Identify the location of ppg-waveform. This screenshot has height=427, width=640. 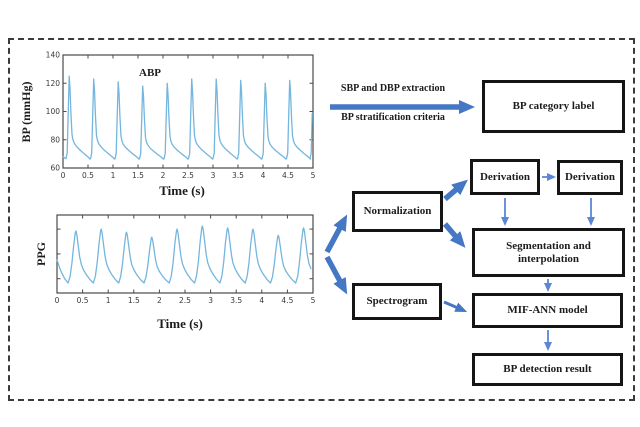
(184, 254).